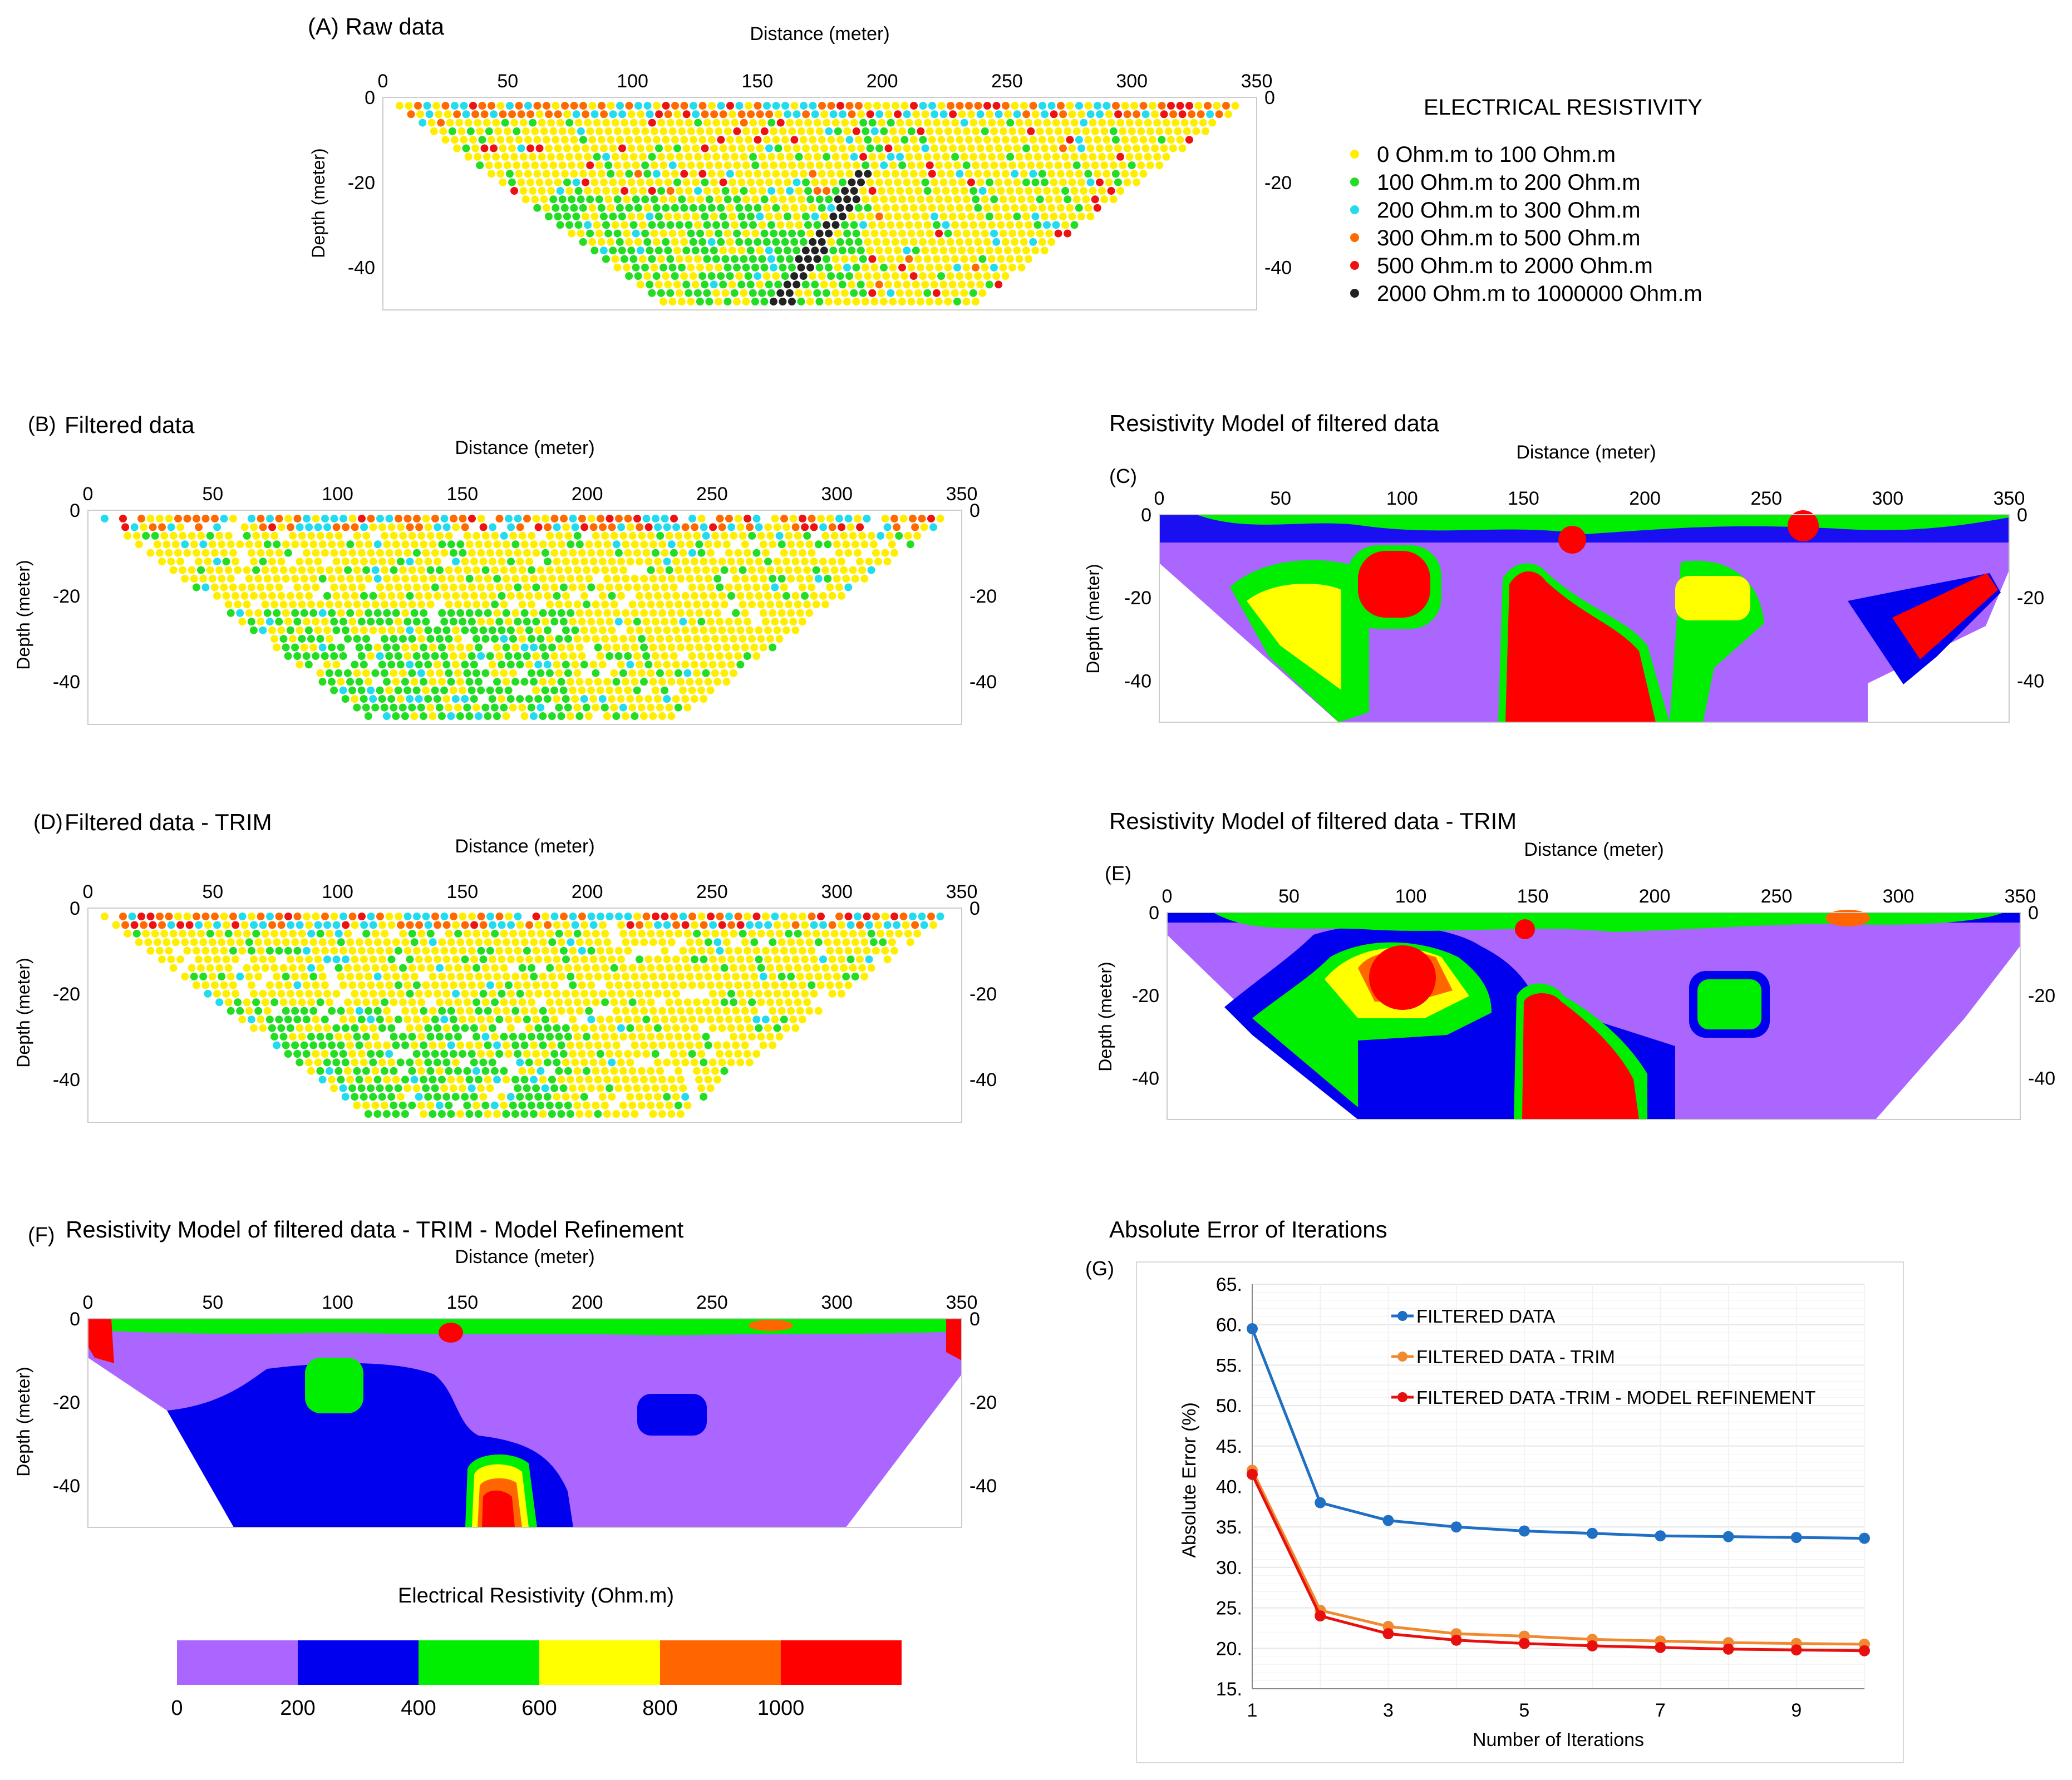  What do you see at coordinates (1402, 1357) in the screenshot?
I see `legend-marker` at bounding box center [1402, 1357].